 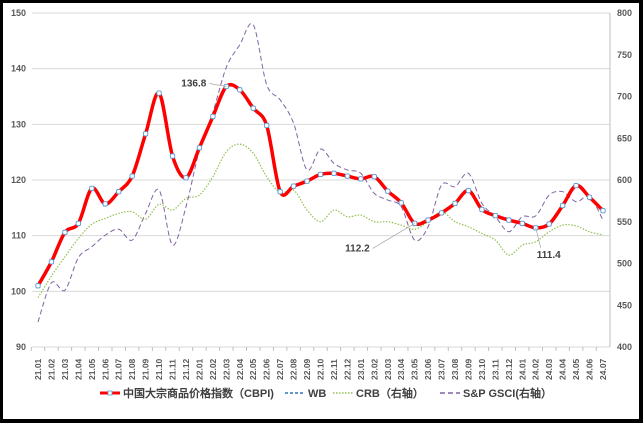 What do you see at coordinates (307, 369) in the screenshot?
I see `x-tick-label: 22.09` at bounding box center [307, 369].